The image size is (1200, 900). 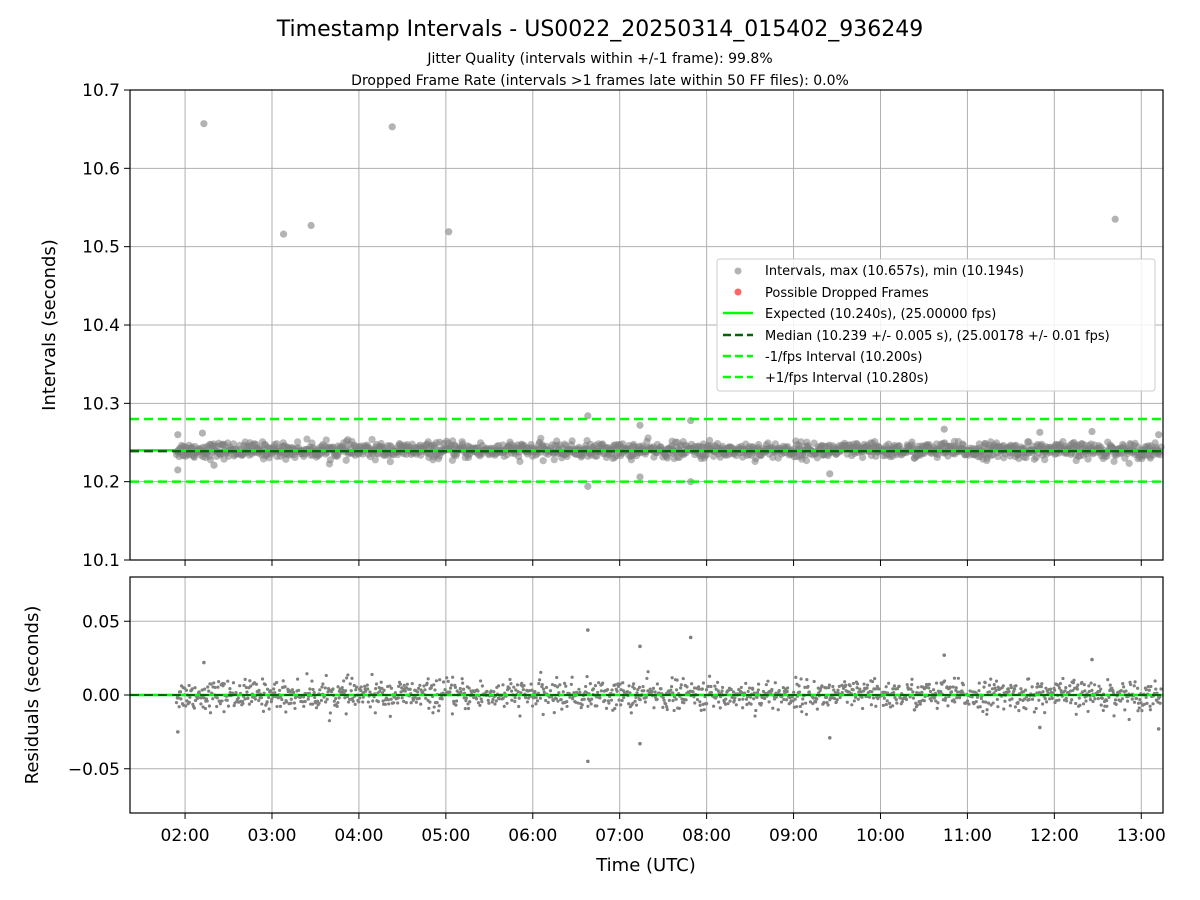 What do you see at coordinates (106, 326) in the screenshot?
I see `intervals-y-ticks: 10.1 10.2 10.3 10.4 10.5 10.6 10.7` at bounding box center [106, 326].